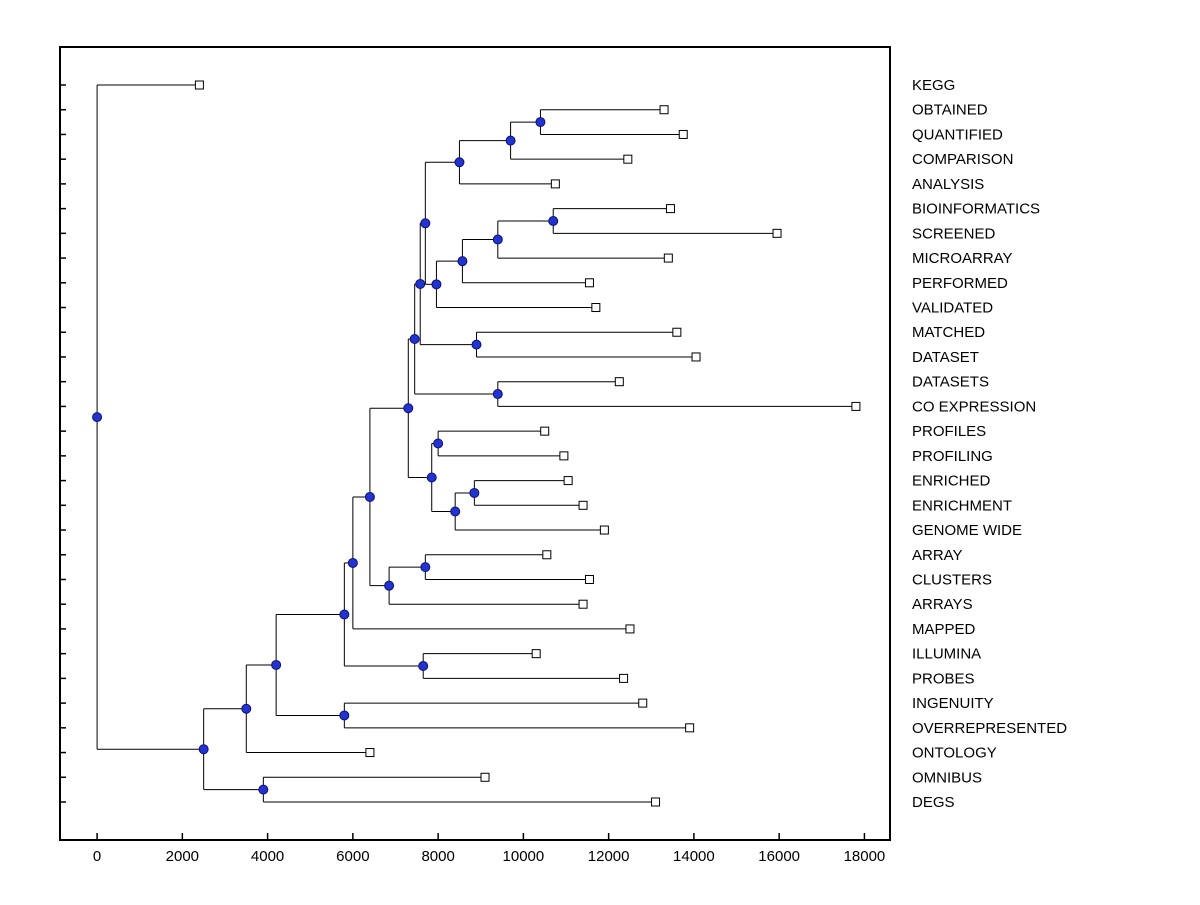 This screenshot has height=905, width=1200. I want to click on leaf-label: INGENUITY, so click(953, 703).